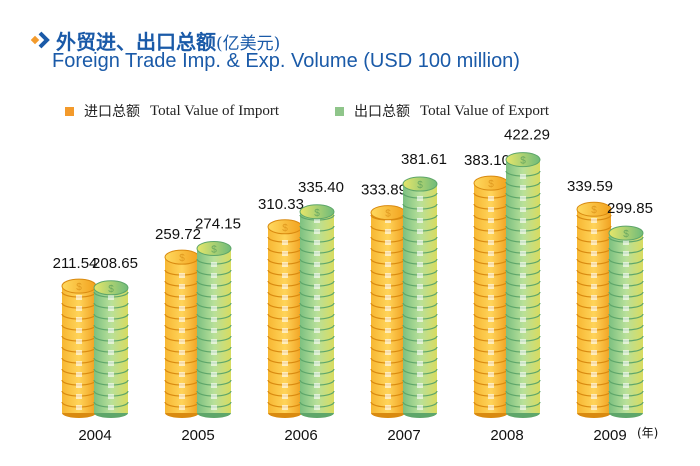 The height and width of the screenshot is (466, 700). I want to click on export-bar-2007: $, so click(420, 297).